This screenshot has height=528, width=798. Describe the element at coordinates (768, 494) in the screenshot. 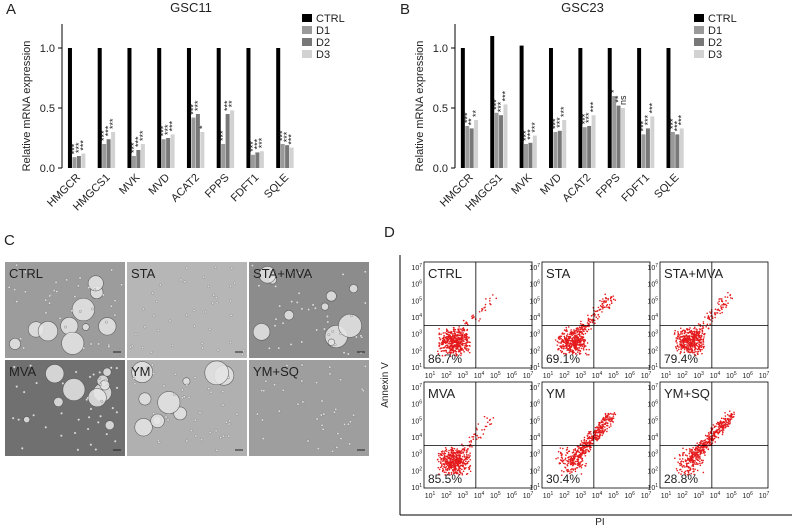

I see `tick-exponent: 7` at that location.